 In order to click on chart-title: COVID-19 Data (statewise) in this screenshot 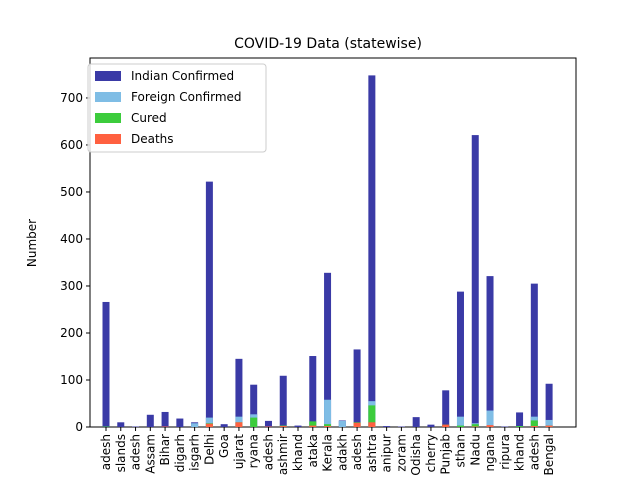, I will do `click(328, 44)`.